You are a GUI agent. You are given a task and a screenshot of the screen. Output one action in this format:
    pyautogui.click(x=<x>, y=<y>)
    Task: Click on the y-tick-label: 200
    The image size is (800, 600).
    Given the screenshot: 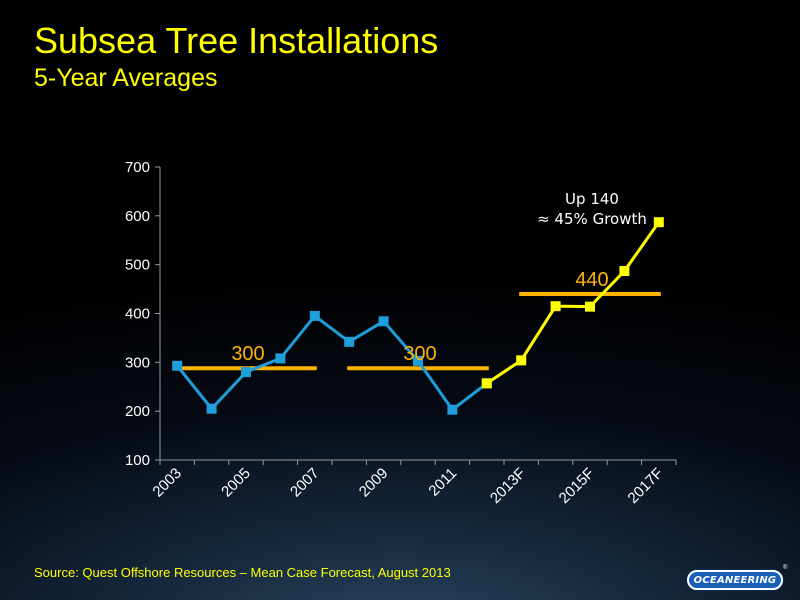 What is the action you would take?
    pyautogui.click(x=137, y=411)
    